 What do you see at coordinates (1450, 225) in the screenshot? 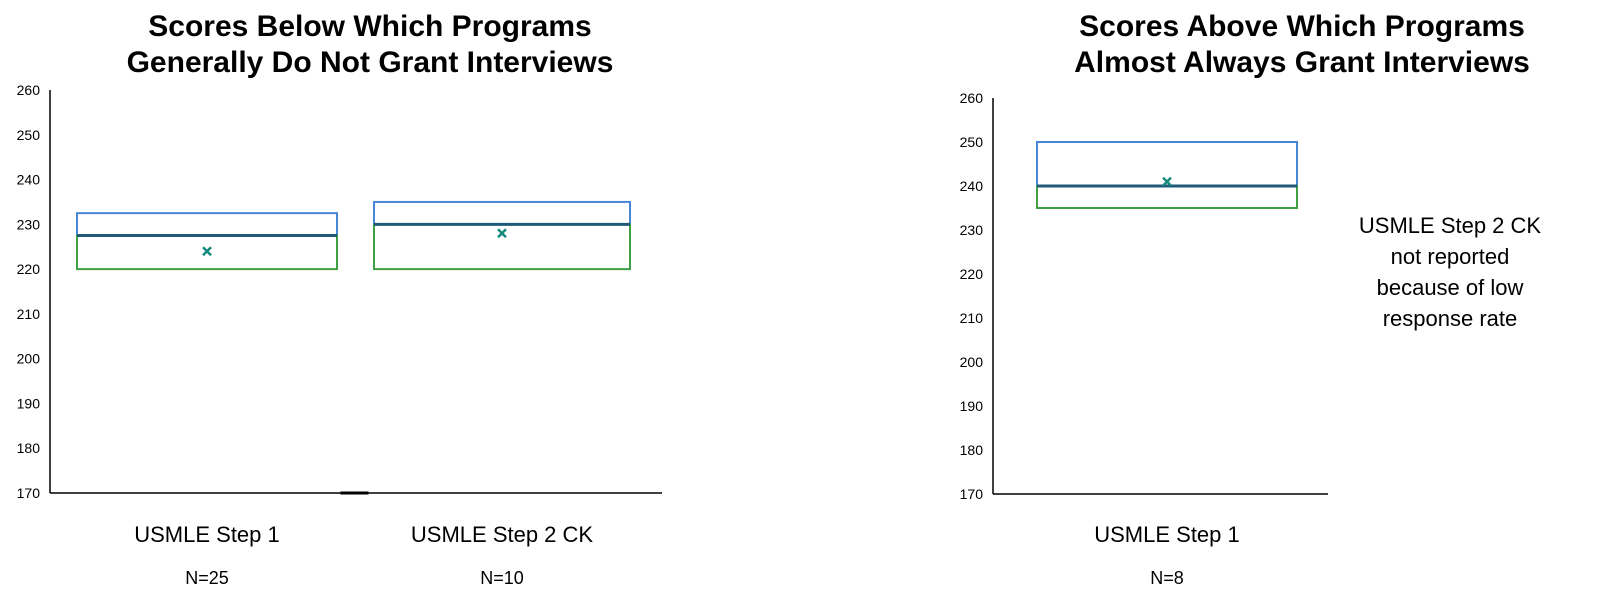
I see `note-line: USMLE Step 2 CK` at bounding box center [1450, 225].